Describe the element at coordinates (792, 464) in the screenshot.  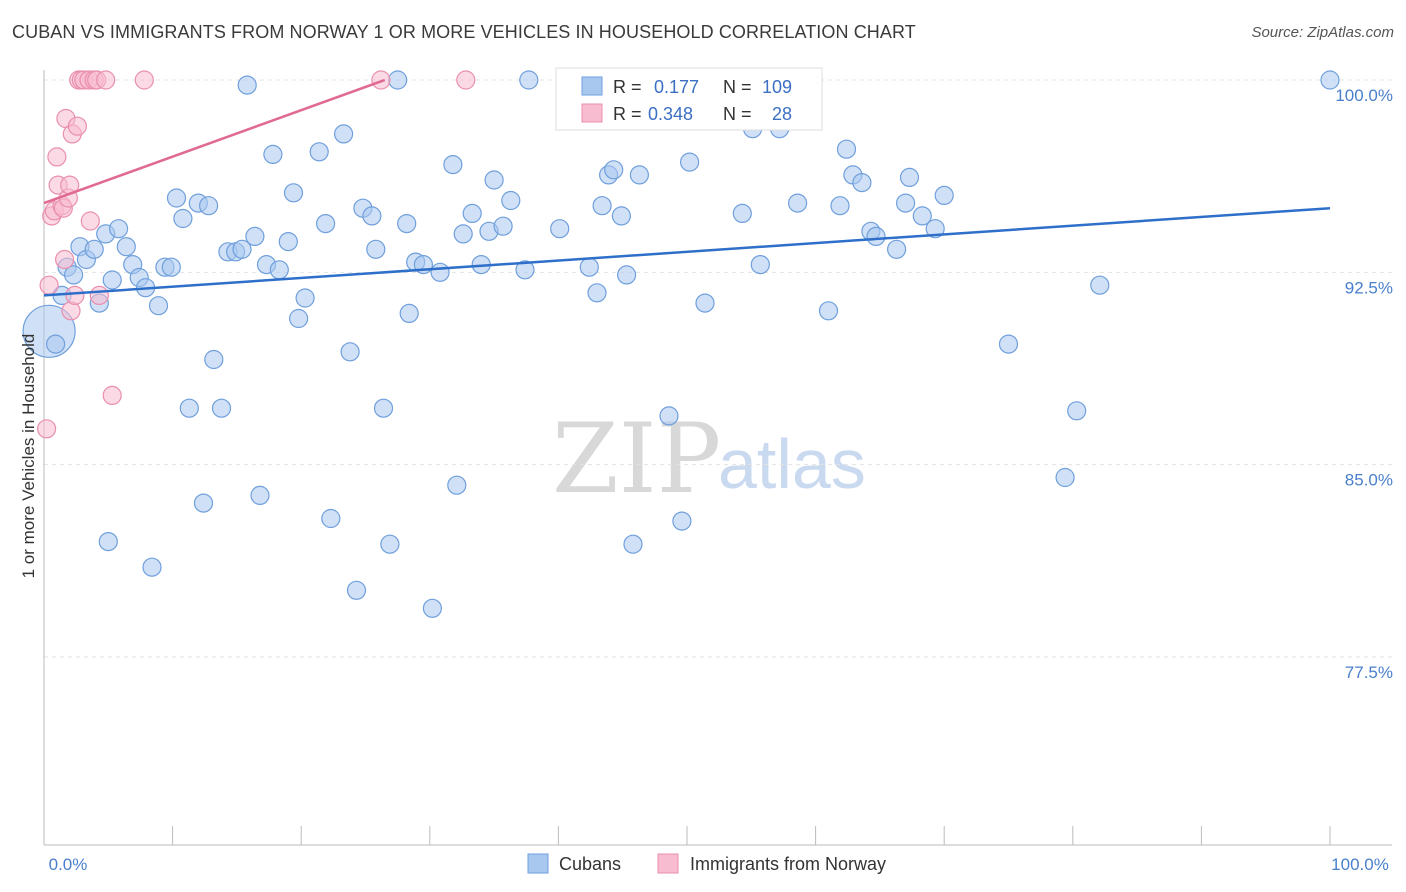
I see `watermark-atlas: atlas` at that location.